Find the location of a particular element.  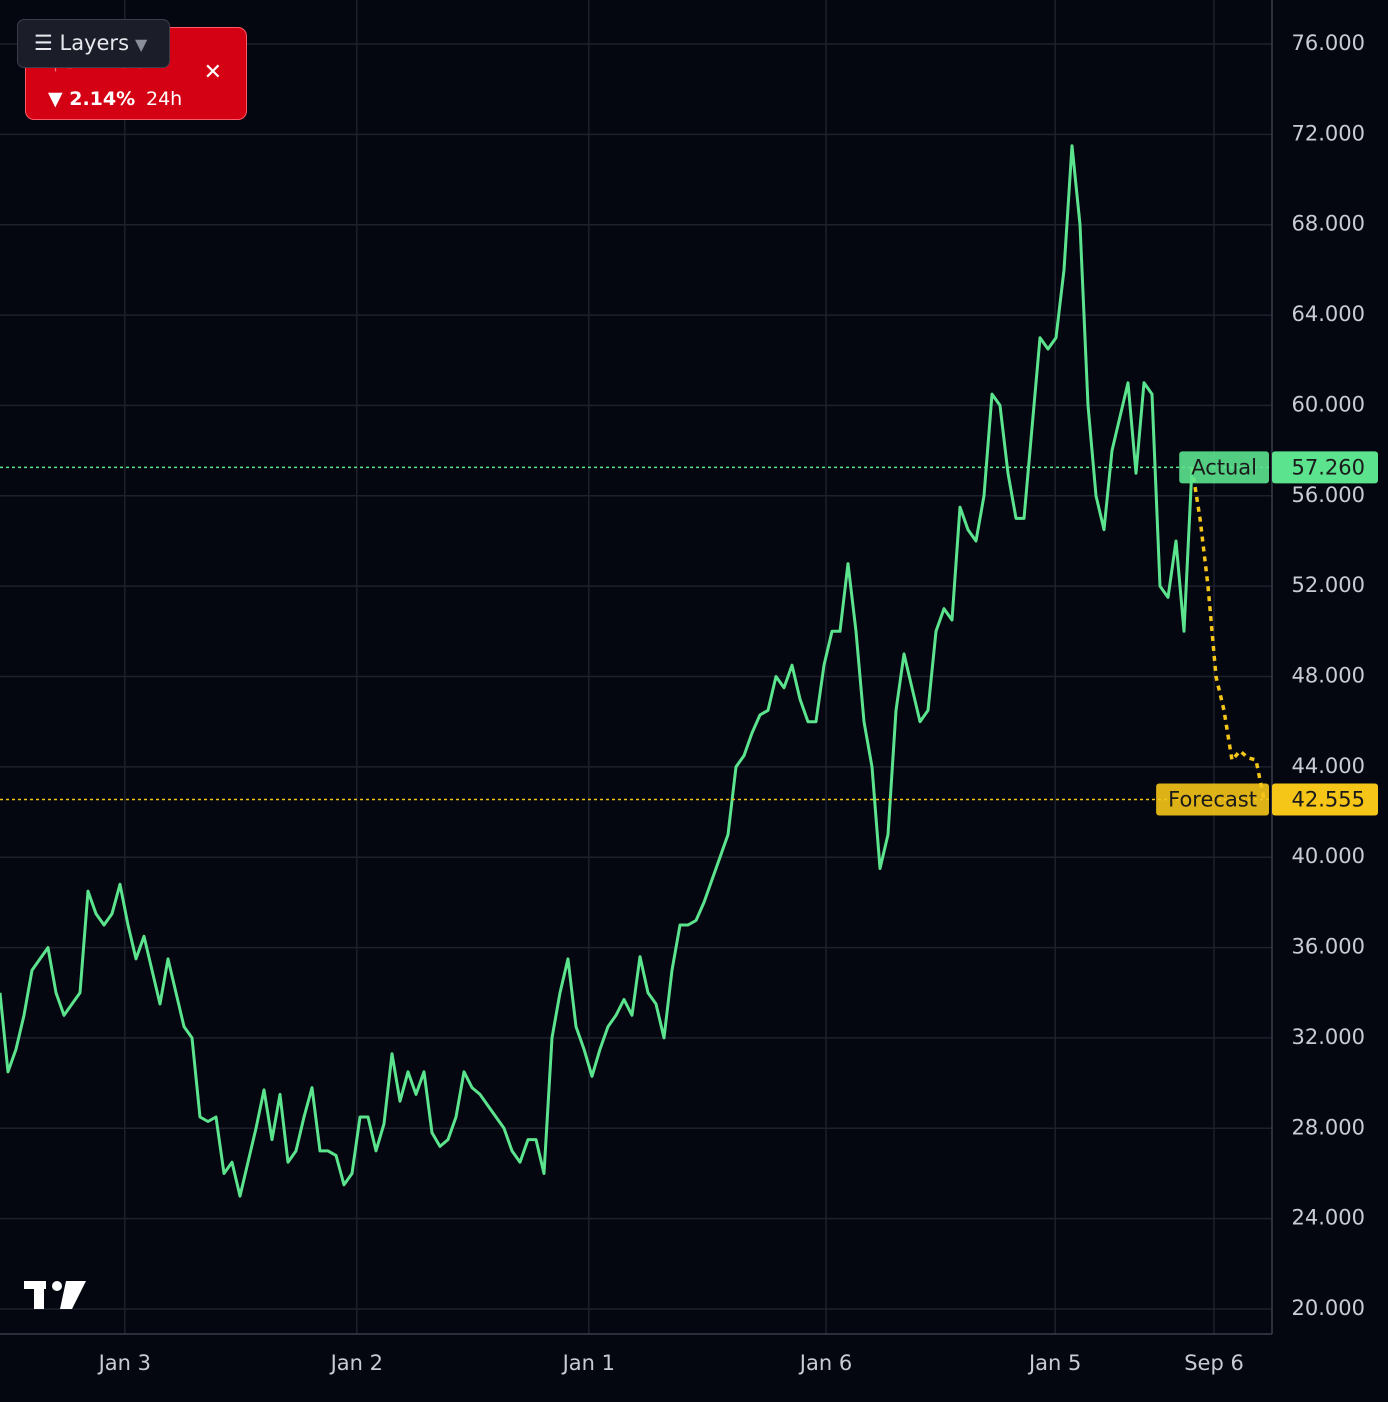

layers-button: ☰ Layers ▼ is located at coordinates (93, 43).